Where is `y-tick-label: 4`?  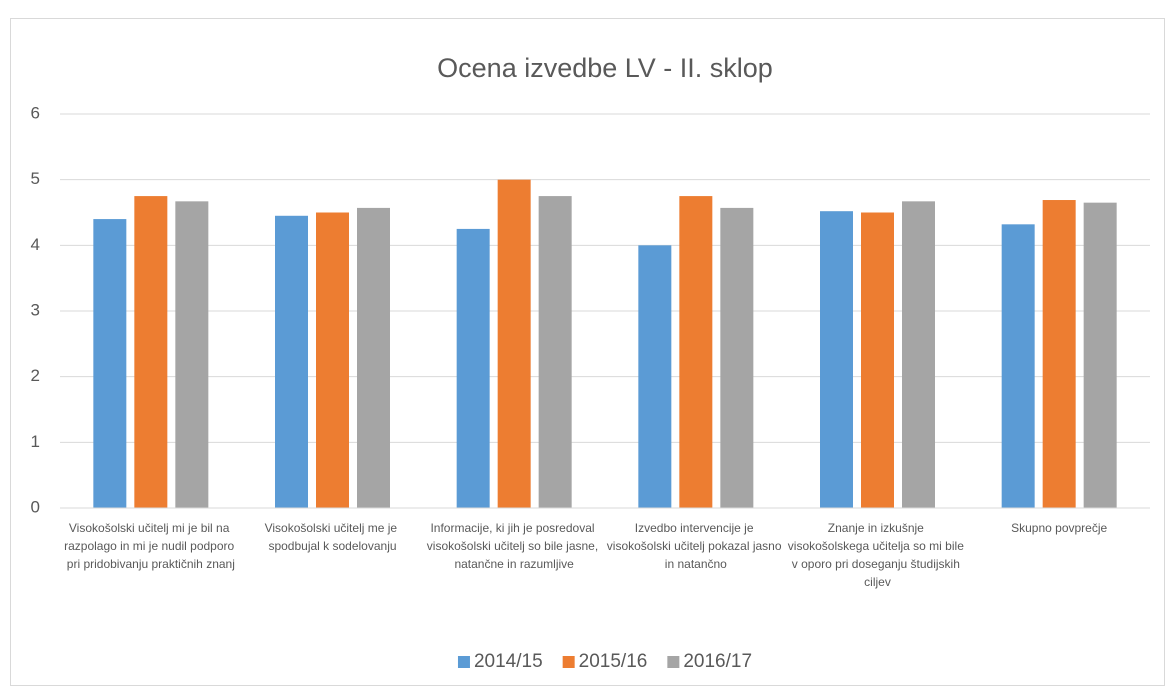
y-tick-label: 4 is located at coordinates (35, 244).